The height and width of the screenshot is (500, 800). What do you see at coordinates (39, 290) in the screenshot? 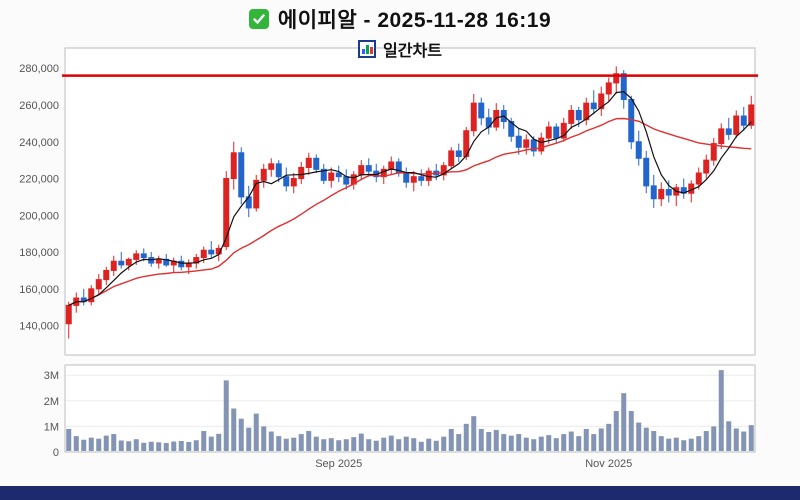
I see `price-tick-label: 160,000` at bounding box center [39, 290].